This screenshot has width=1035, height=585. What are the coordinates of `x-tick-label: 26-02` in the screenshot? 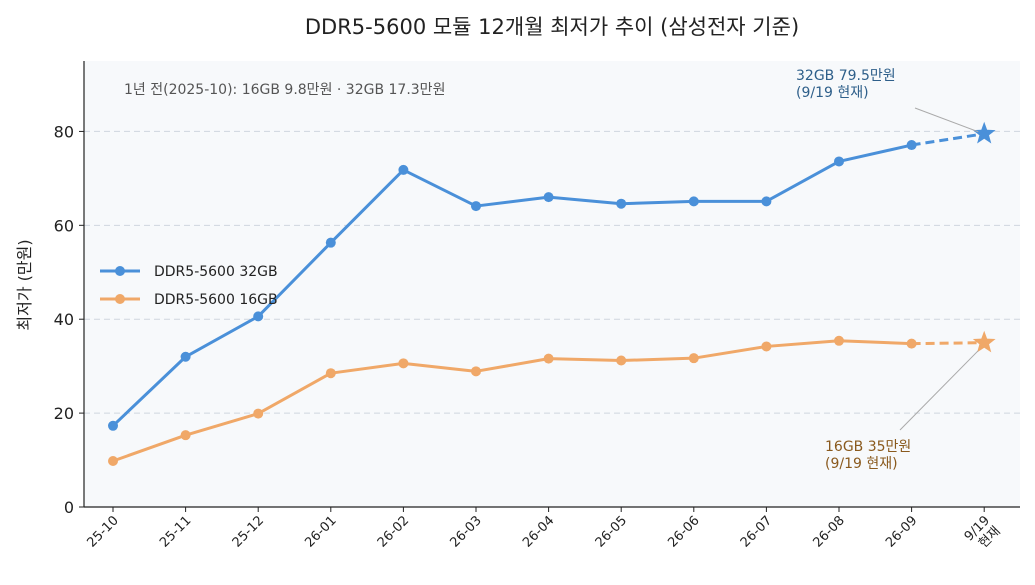 It's located at (393, 531).